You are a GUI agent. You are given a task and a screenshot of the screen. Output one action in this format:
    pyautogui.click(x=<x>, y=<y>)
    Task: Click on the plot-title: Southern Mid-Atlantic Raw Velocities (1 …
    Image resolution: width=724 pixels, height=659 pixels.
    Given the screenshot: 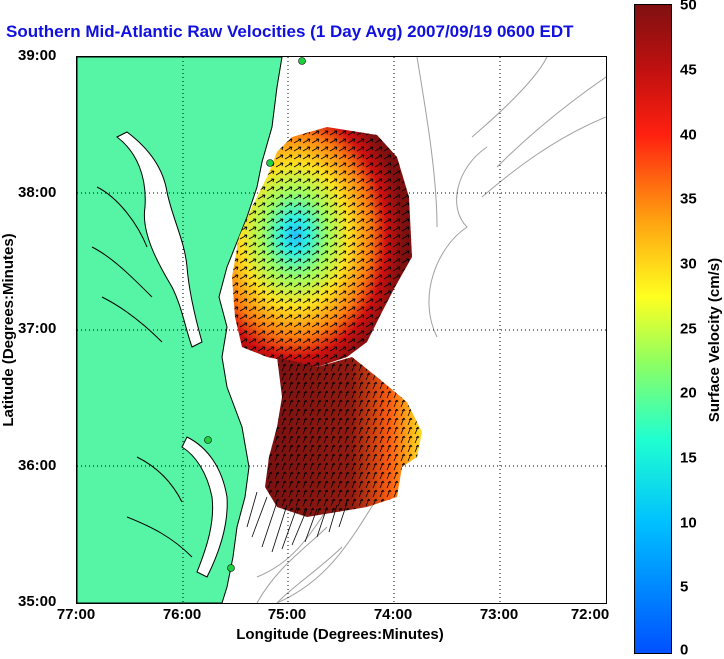 What is the action you would take?
    pyautogui.click(x=290, y=31)
    